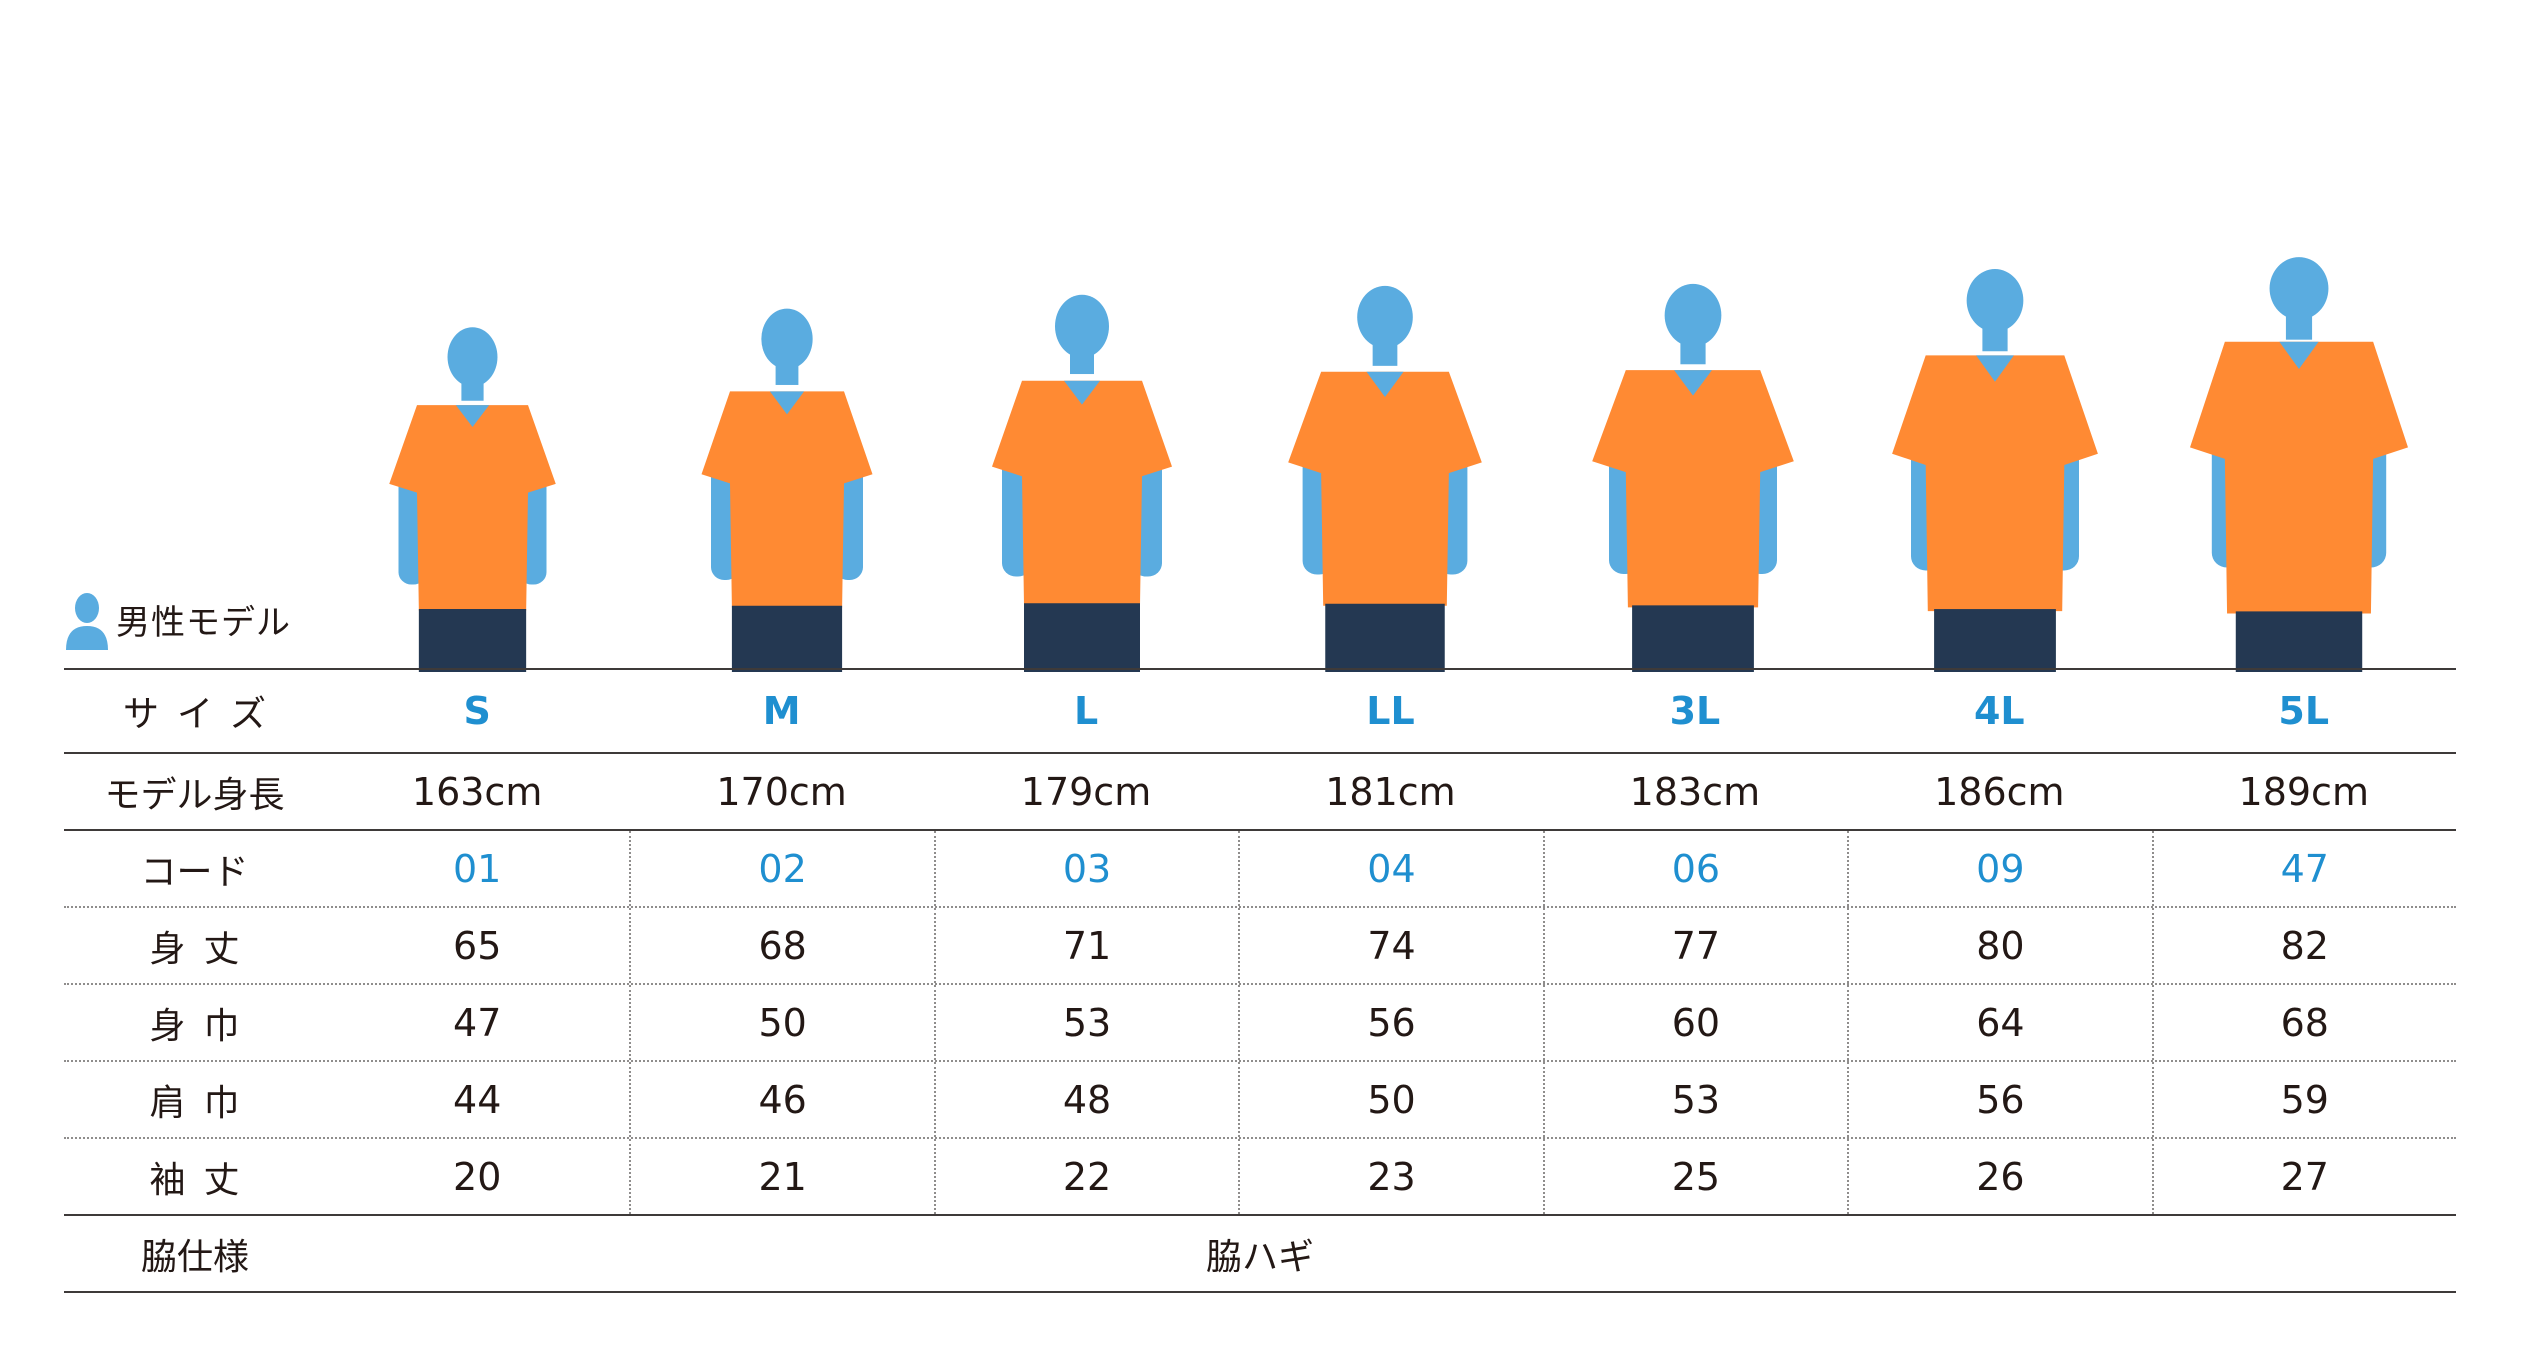  I want to click on sleeve-cell: 20, so click(477, 1176).